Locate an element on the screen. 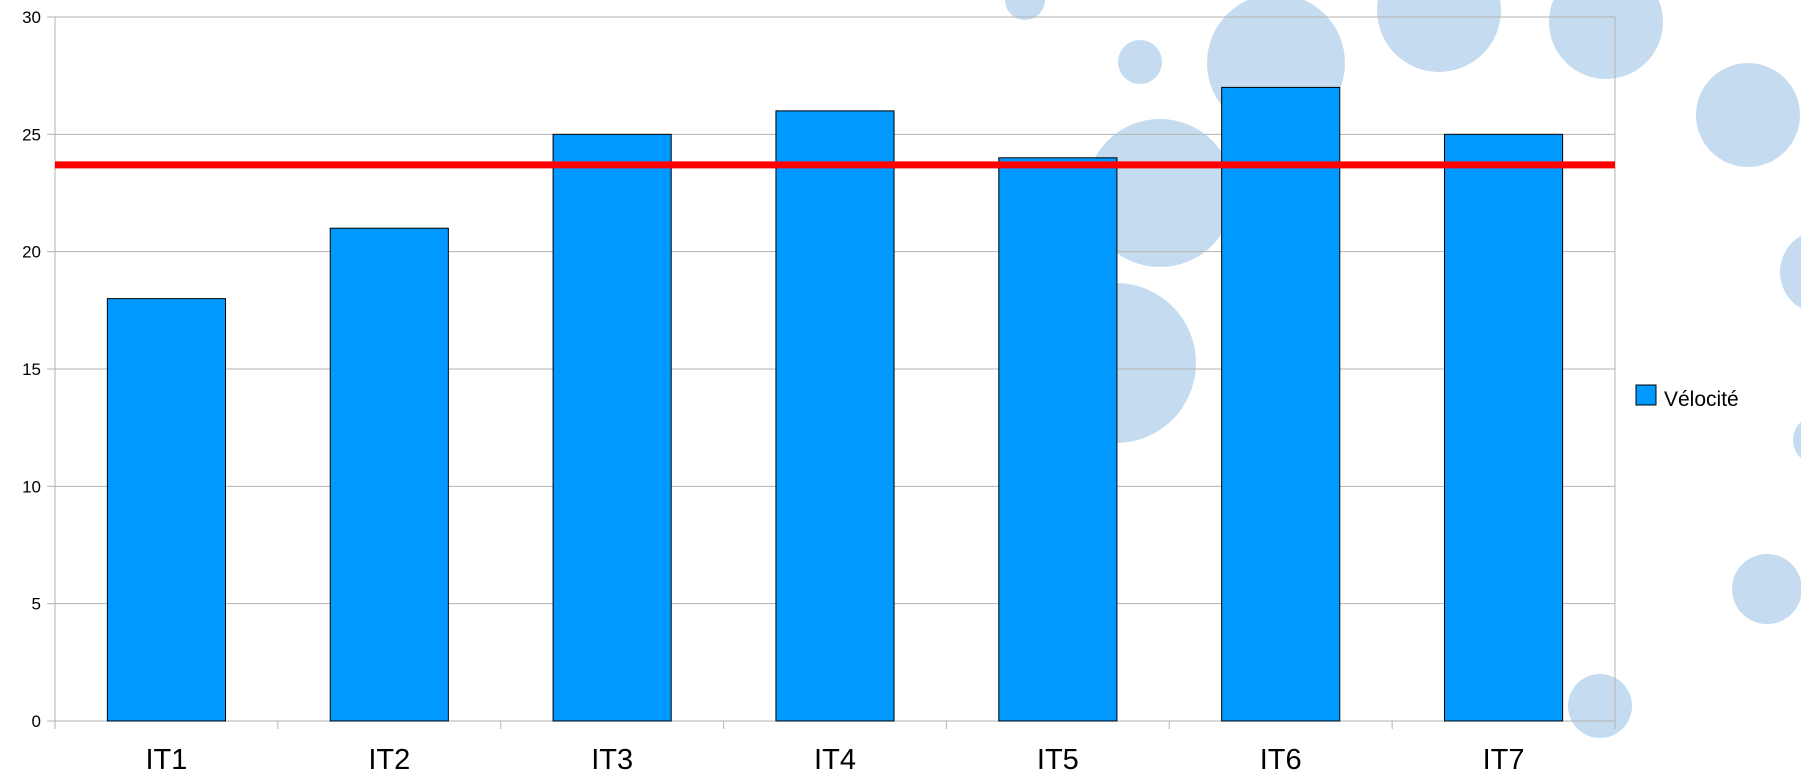 This screenshot has height=773, width=1801. x-category-label: IT2 is located at coordinates (389, 758).